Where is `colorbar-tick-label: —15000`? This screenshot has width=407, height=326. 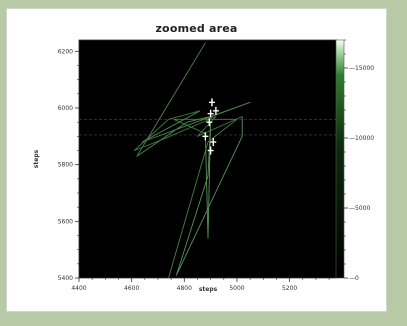 colorbar-tick-label: —15000 is located at coordinates (361, 68).